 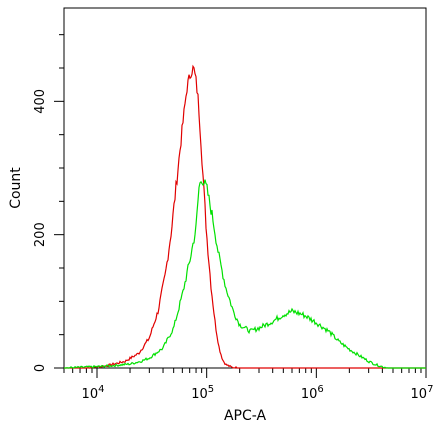 I want to click on y-tick-label: 200, so click(x=40, y=234).